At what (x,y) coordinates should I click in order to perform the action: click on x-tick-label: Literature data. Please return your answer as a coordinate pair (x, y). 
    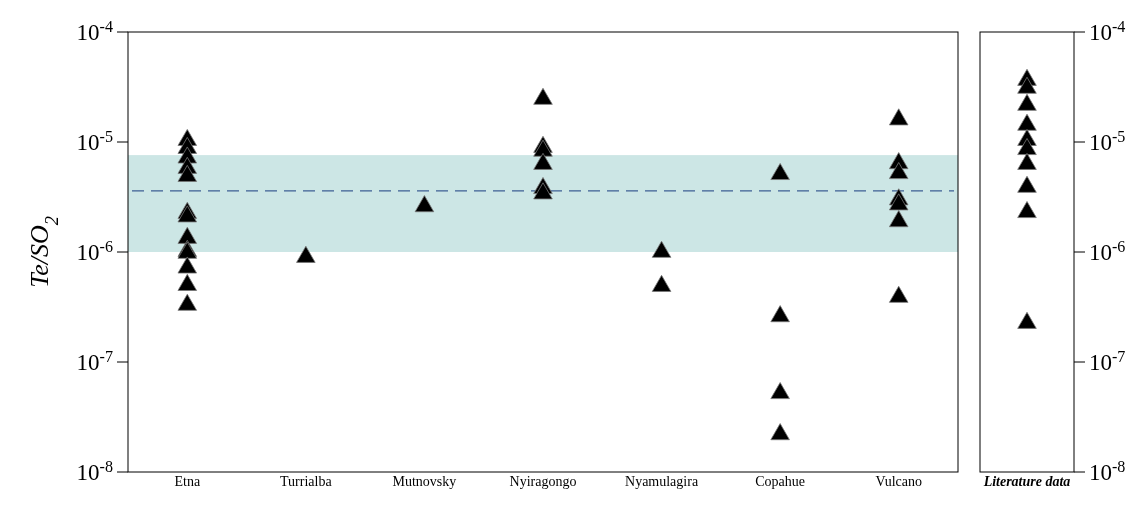
    Looking at the image, I should click on (1026, 481).